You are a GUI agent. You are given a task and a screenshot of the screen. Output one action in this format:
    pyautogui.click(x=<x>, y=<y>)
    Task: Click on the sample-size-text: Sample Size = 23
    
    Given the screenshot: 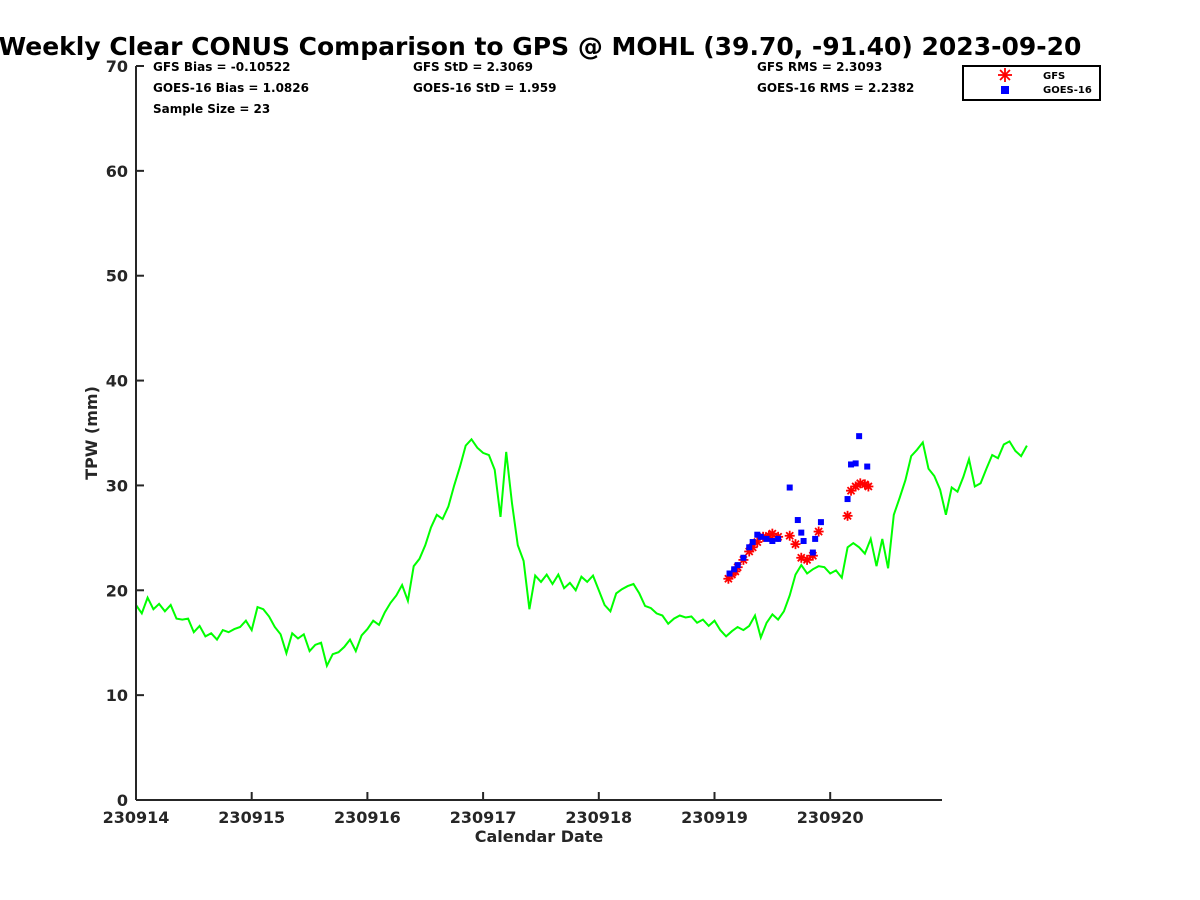 What is the action you would take?
    pyautogui.click(x=211, y=109)
    